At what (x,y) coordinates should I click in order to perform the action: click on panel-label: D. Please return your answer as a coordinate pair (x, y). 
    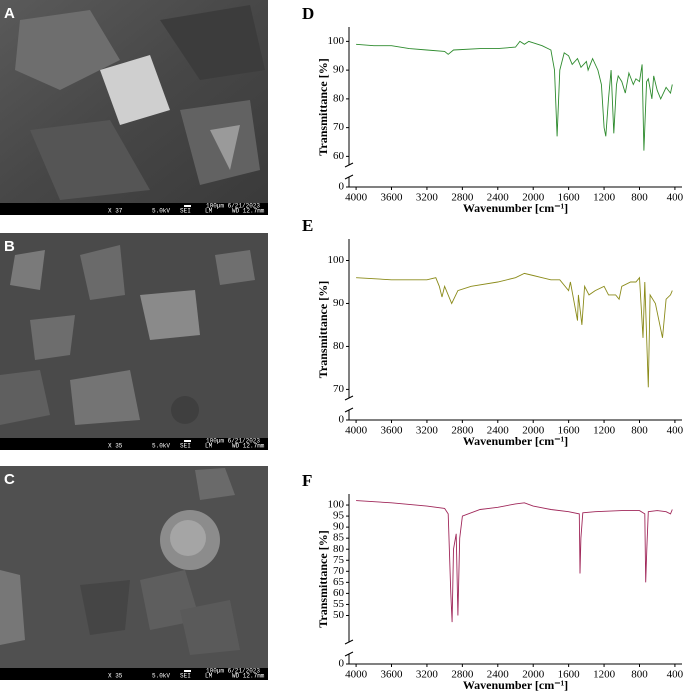
    Looking at the image, I should click on (308, 13).